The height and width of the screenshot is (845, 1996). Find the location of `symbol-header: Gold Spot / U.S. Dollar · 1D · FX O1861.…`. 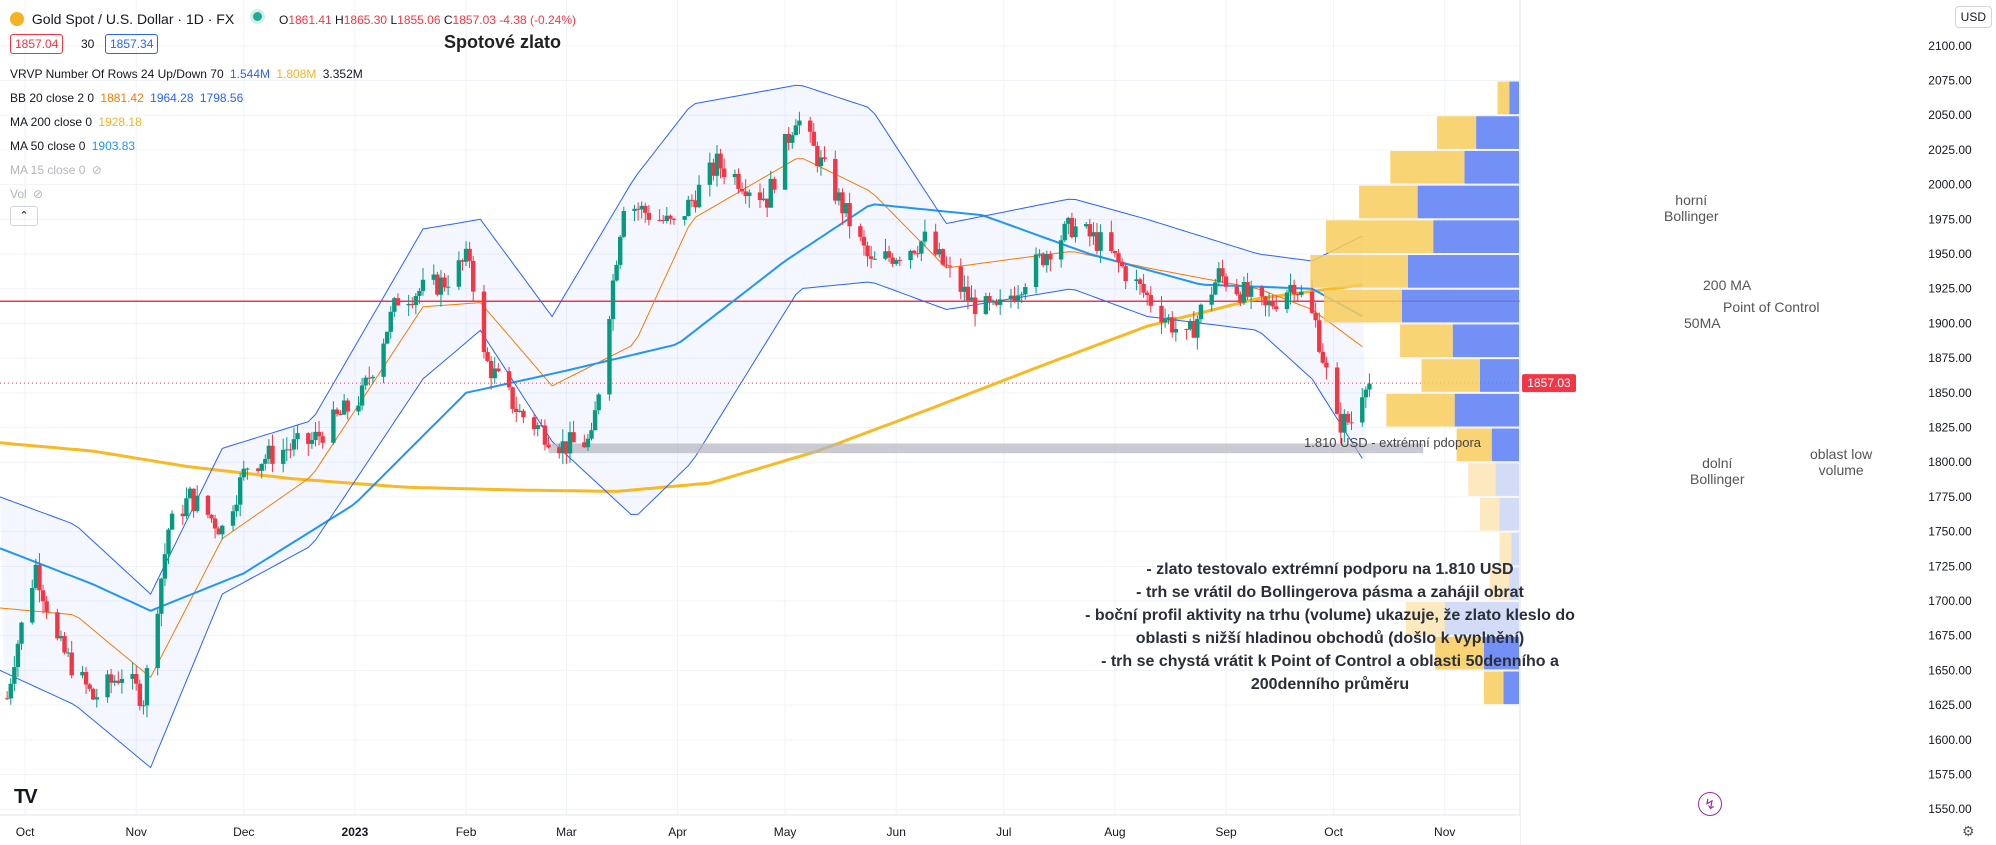

symbol-header: Gold Spot / U.S. Dollar · 1D · FX O1861.… is located at coordinates (293, 18).